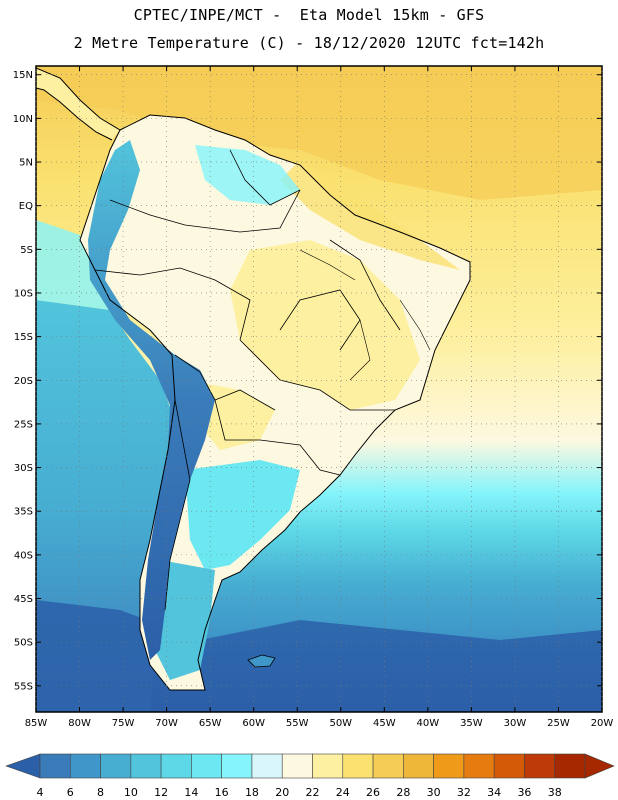  What do you see at coordinates (161, 792) in the screenshot?
I see `colorbar-label: 12` at bounding box center [161, 792].